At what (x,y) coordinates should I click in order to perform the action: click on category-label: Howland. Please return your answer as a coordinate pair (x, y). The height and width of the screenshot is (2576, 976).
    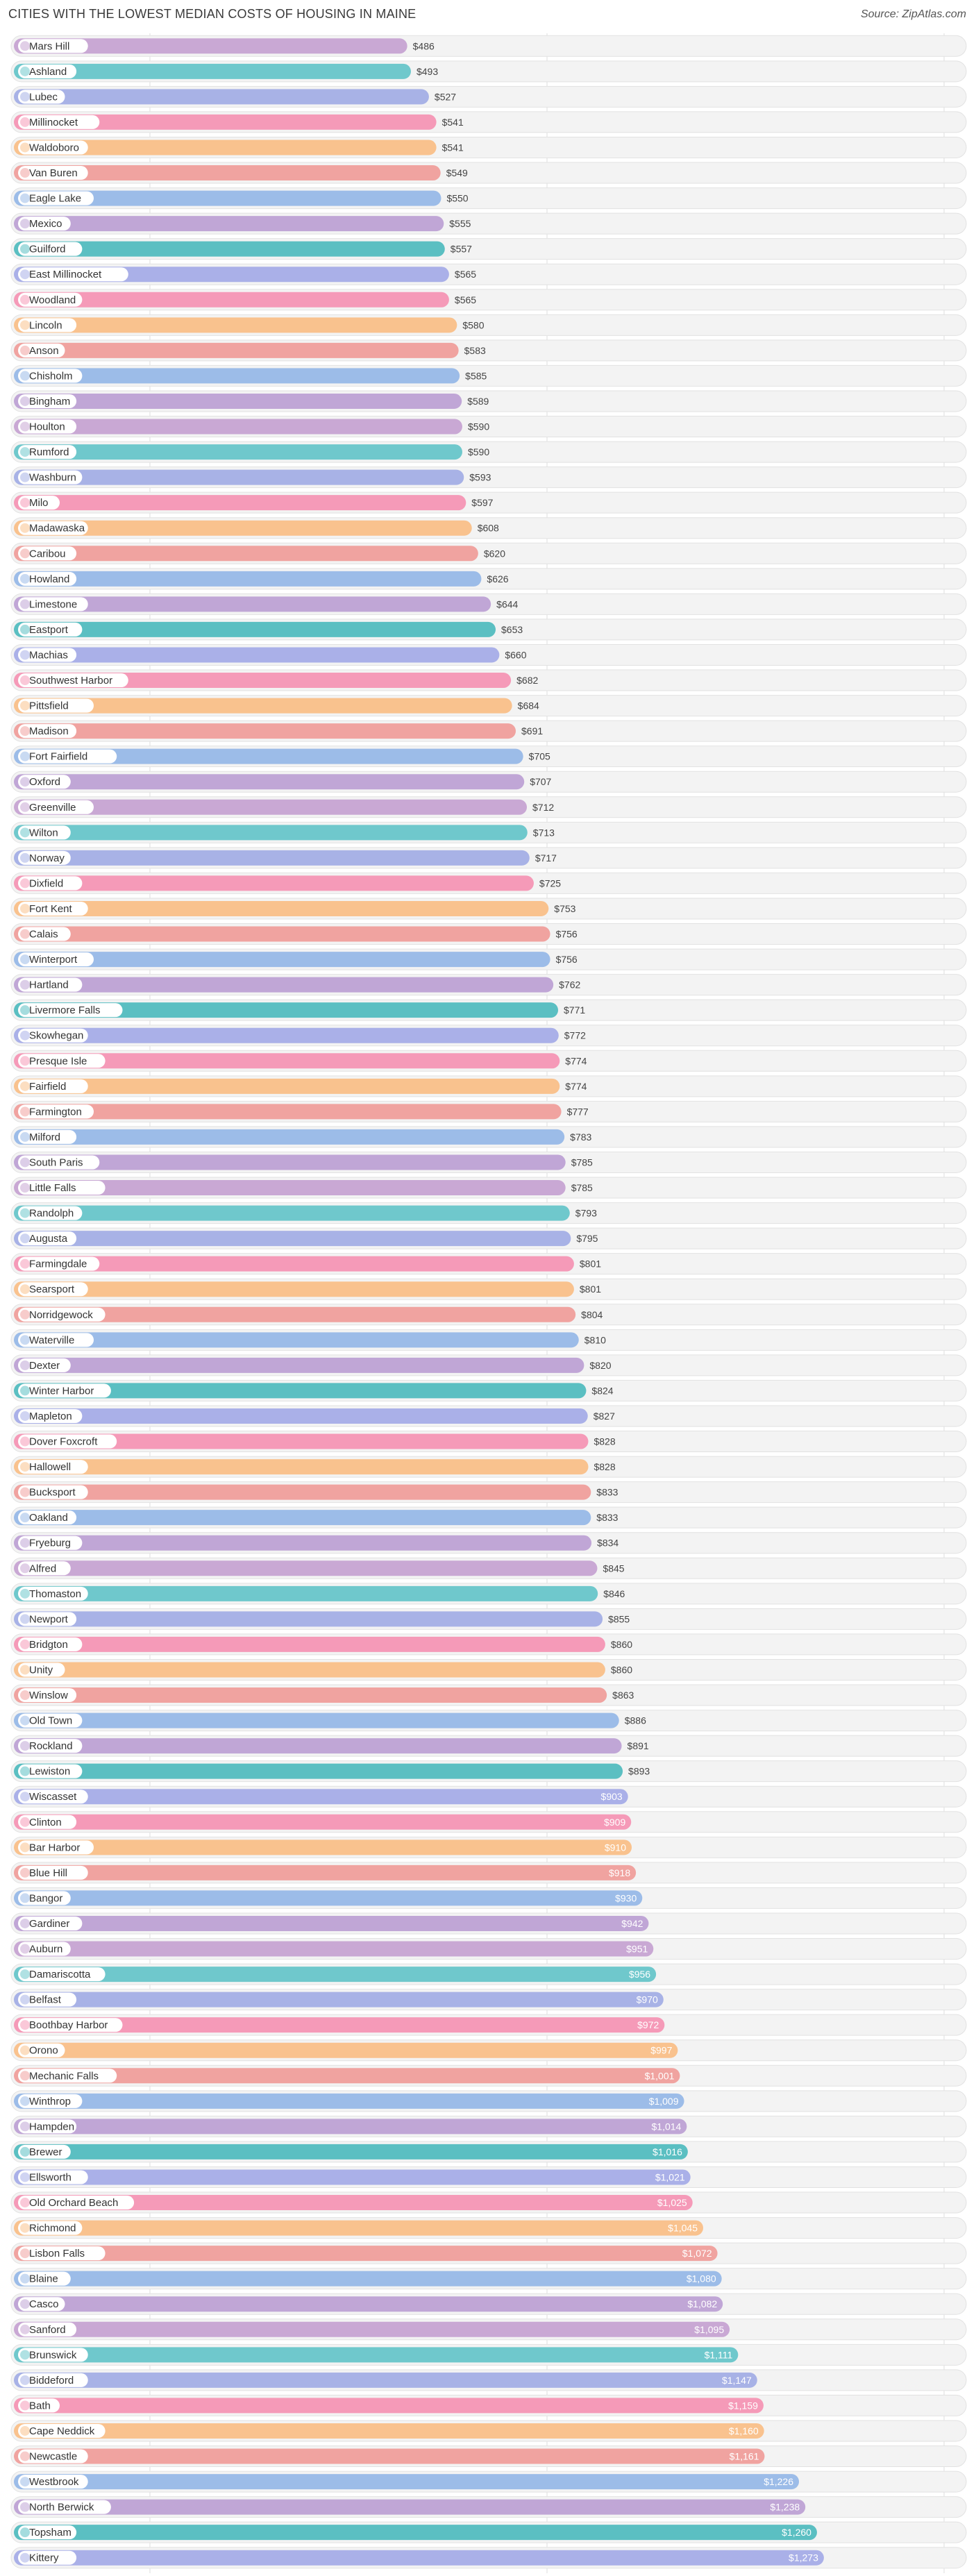
    Looking at the image, I should click on (49, 579).